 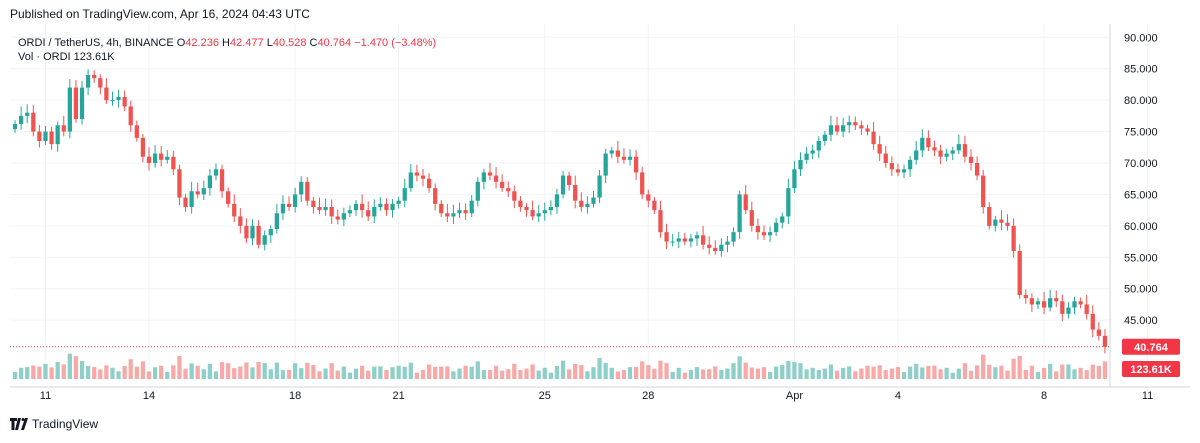 What do you see at coordinates (54, 424) in the screenshot?
I see `footer-brand: TradingView` at bounding box center [54, 424].